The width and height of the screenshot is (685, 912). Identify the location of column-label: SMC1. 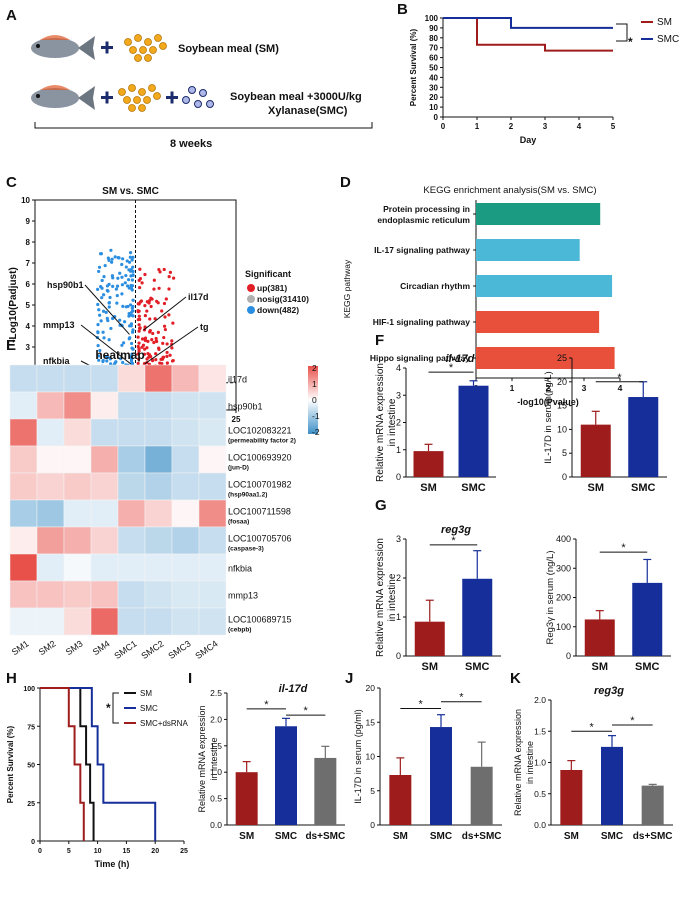
(125, 649).